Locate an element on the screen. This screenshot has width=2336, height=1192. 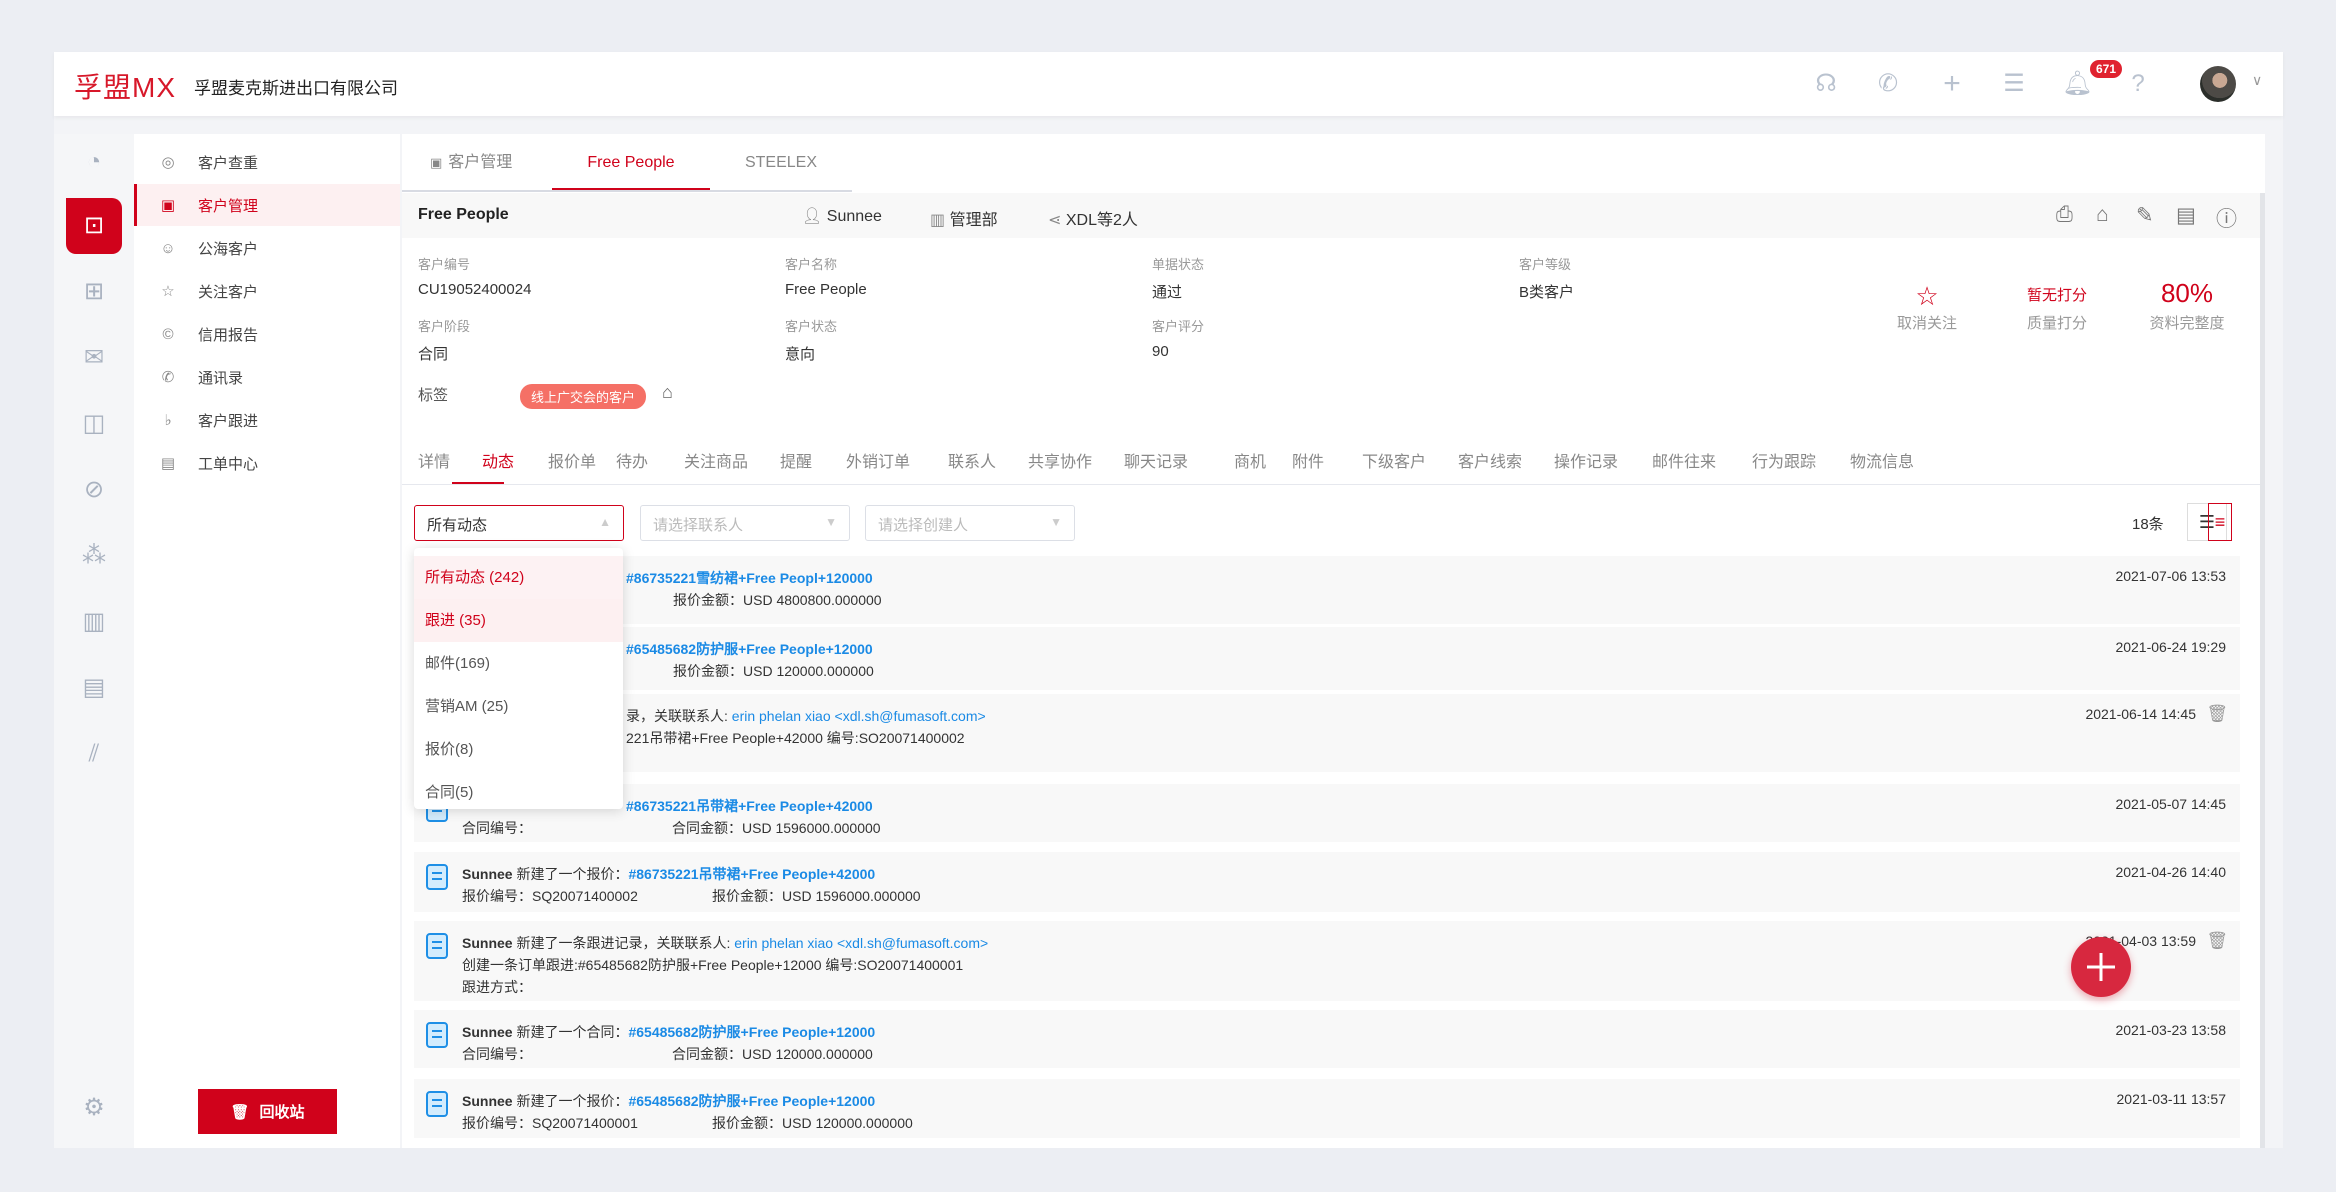
add-activity-button is located at coordinates (2101, 967).